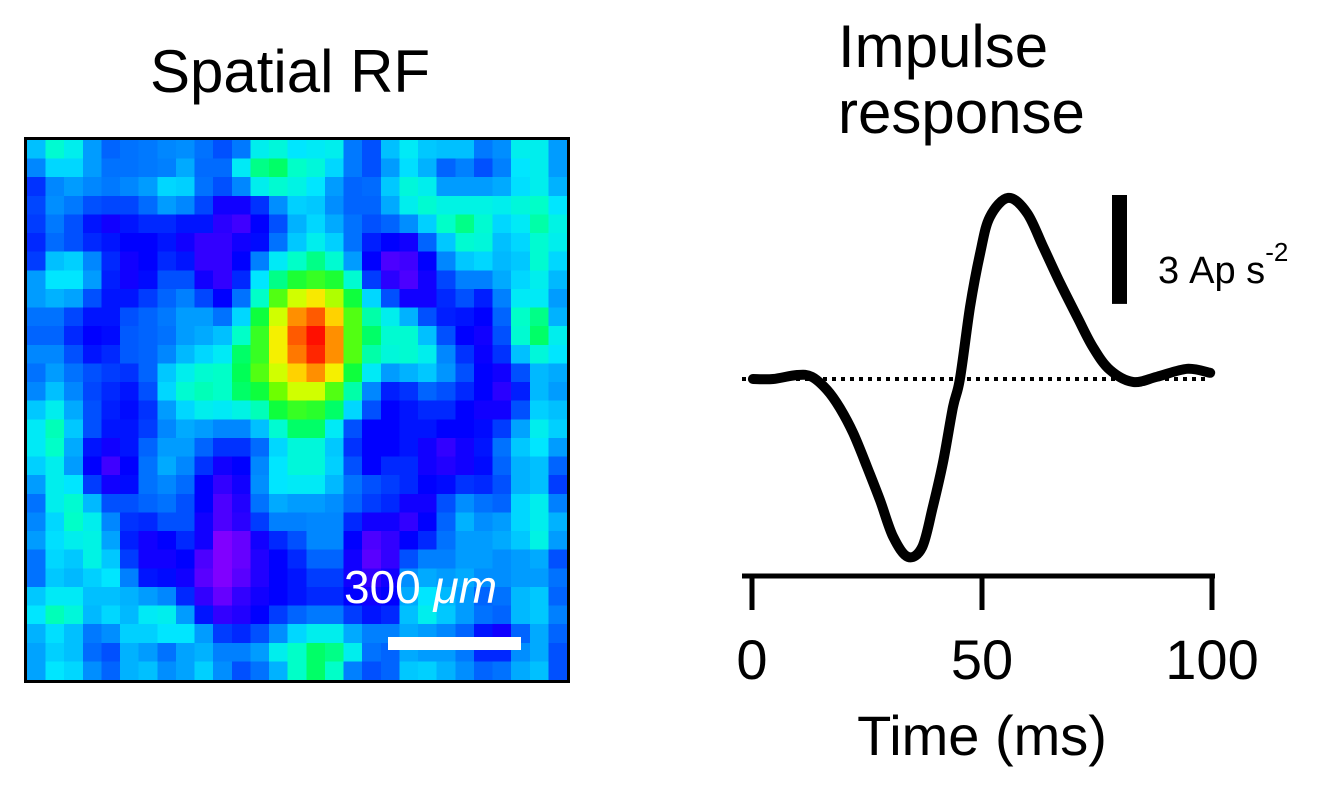 The width and height of the screenshot is (1344, 785). I want to click on rf-scale-bar-unit: μm, so click(465, 587).